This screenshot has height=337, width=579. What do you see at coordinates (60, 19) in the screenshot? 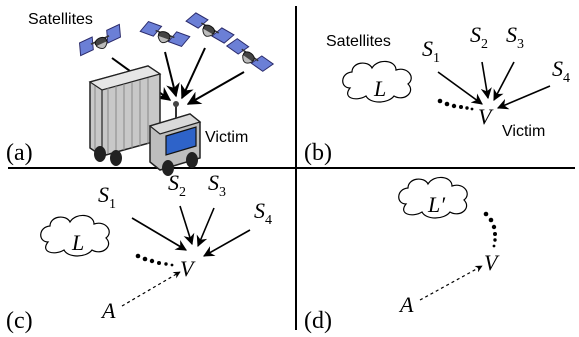
I see `satellites-label-a: Satellites` at bounding box center [60, 19].